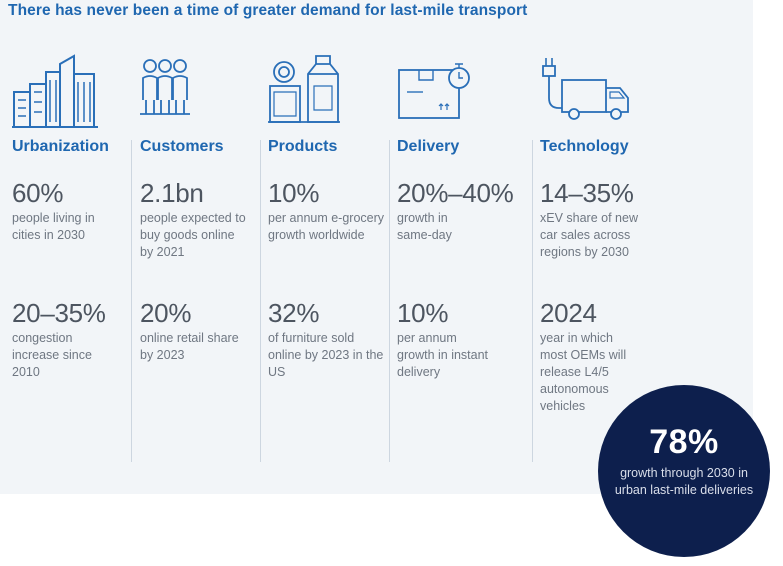 The height and width of the screenshot is (566, 783). I want to click on stat-value: 2.1bn, so click(172, 193).